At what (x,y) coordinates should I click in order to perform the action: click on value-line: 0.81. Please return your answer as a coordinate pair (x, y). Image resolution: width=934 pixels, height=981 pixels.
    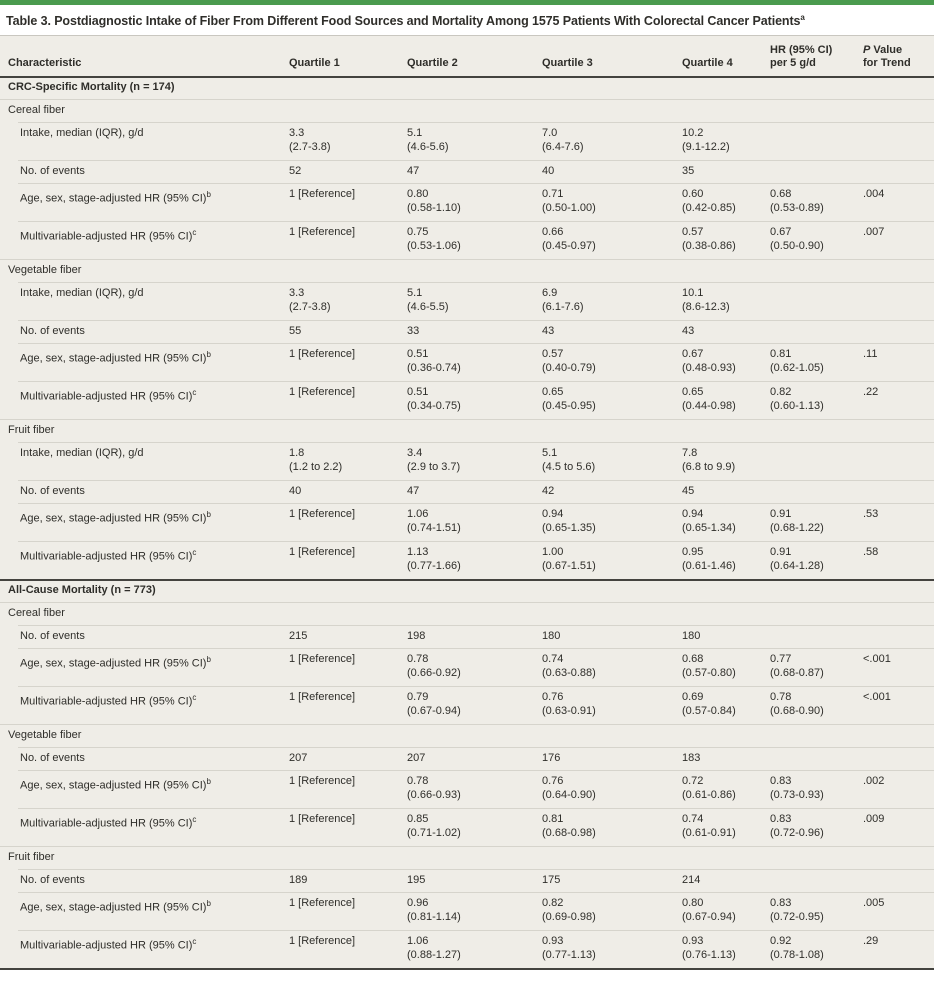
    Looking at the image, I should click on (781, 354).